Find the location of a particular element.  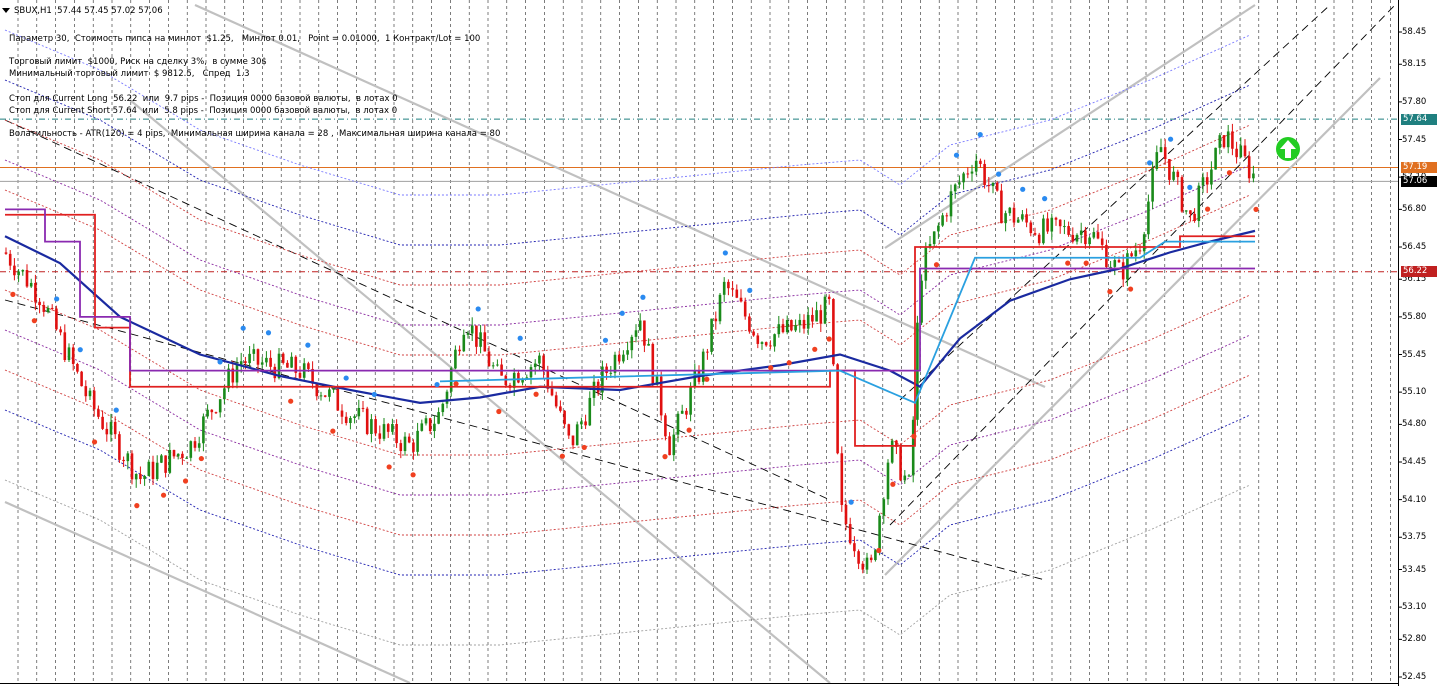

price-marker-tag: 57.19 is located at coordinates (1419, 167).